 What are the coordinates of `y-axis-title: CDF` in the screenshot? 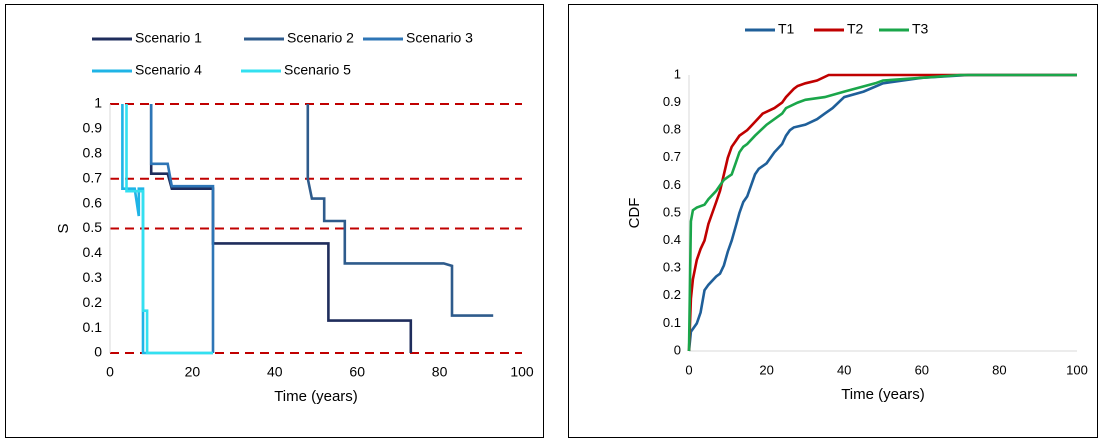 It's located at (634, 213).